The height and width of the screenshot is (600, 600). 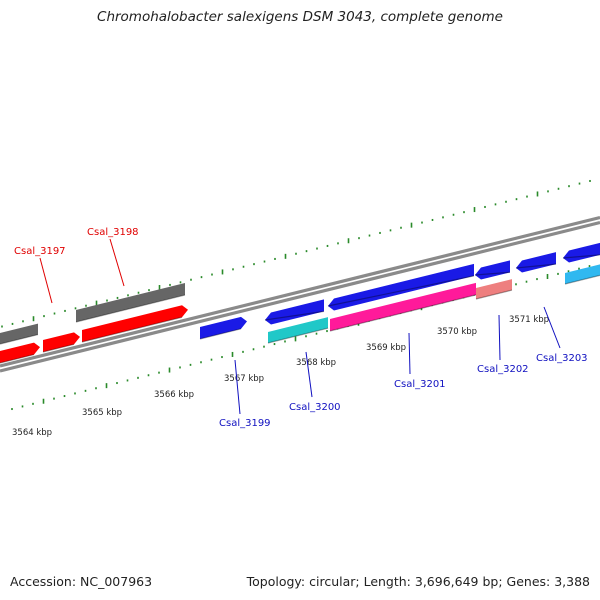 I want to click on feature-salmon-body, so click(x=494, y=289).